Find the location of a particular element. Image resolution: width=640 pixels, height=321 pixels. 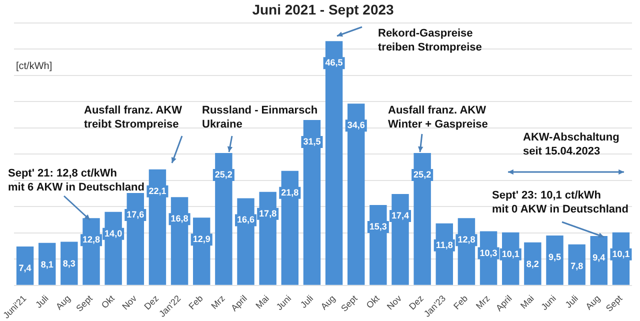

data-label: 17,6 is located at coordinates (135, 214).